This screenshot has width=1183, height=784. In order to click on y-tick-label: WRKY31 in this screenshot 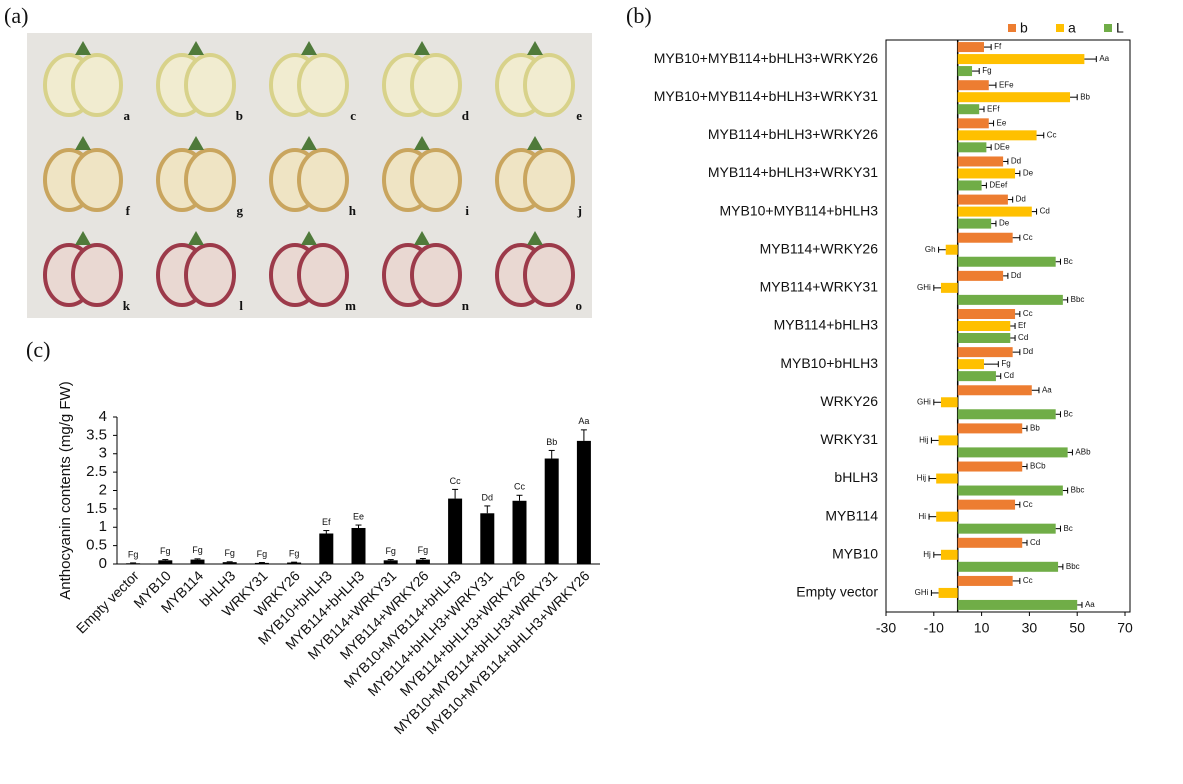, I will do `click(849, 439)`.